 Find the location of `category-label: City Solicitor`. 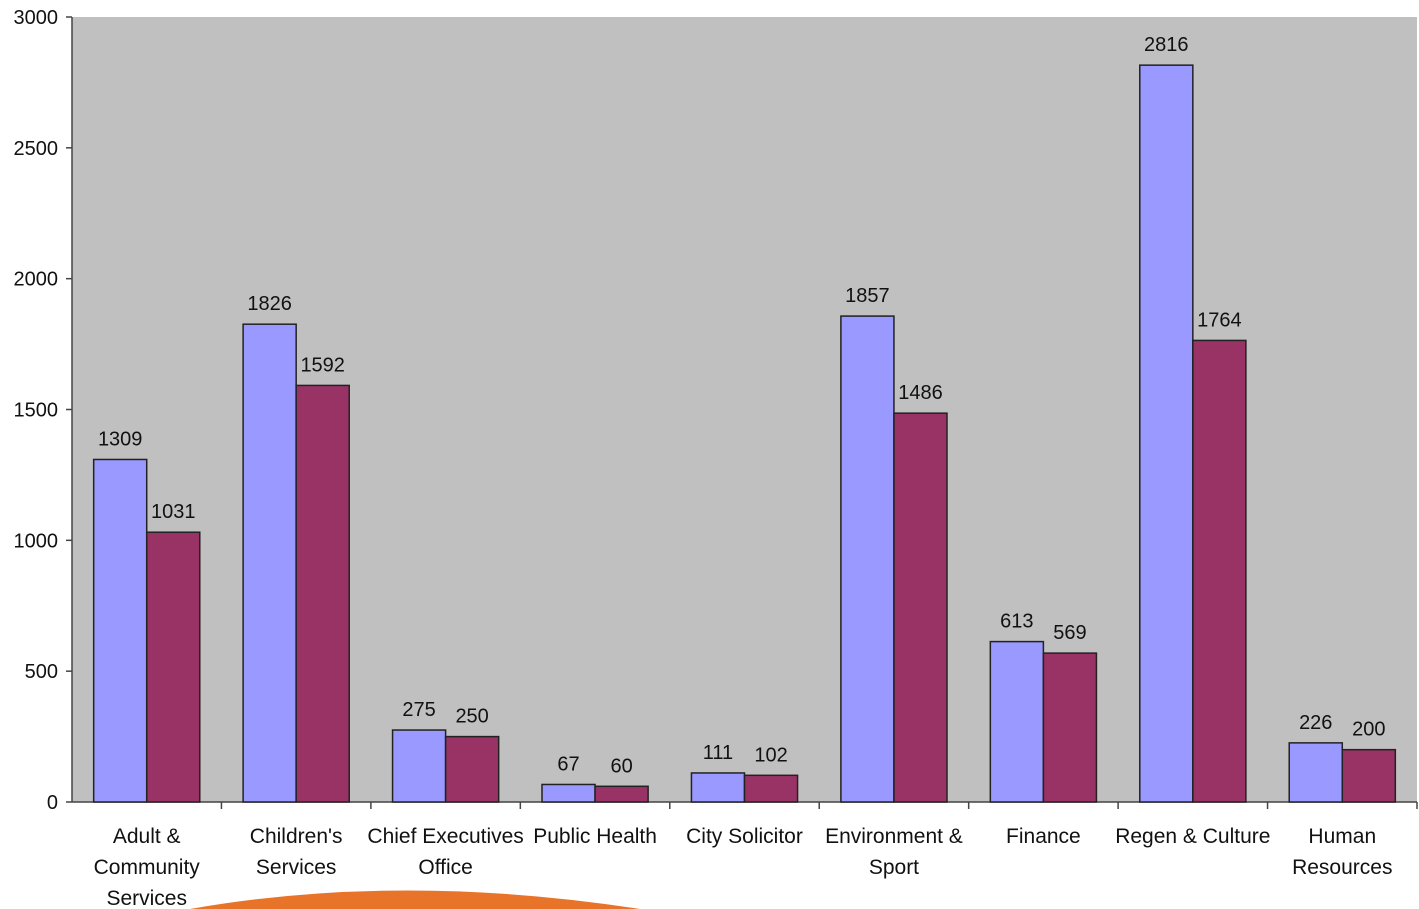

category-label: City Solicitor is located at coordinates (744, 836).